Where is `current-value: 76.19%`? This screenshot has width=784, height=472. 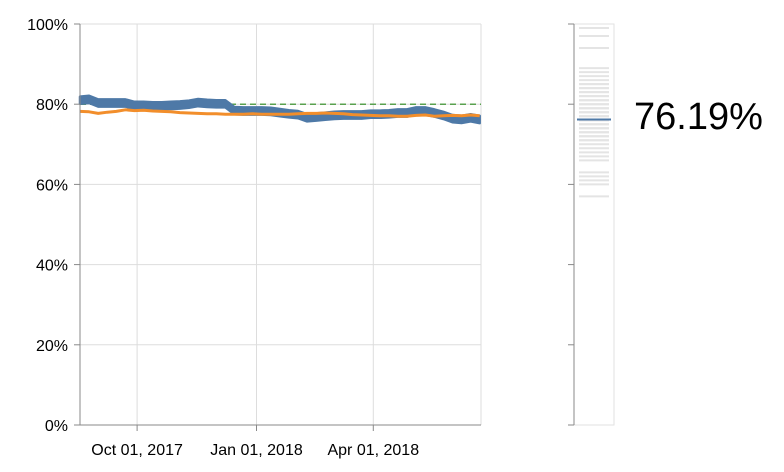
current-value: 76.19% is located at coordinates (698, 117).